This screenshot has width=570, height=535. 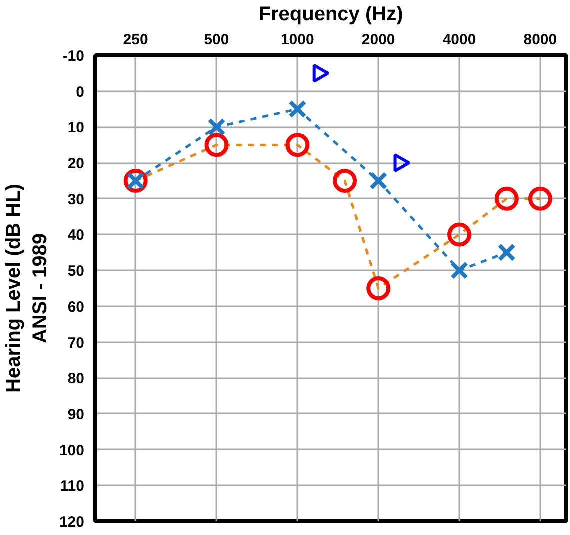 I want to click on x-tick-label: 2000, so click(x=379, y=40).